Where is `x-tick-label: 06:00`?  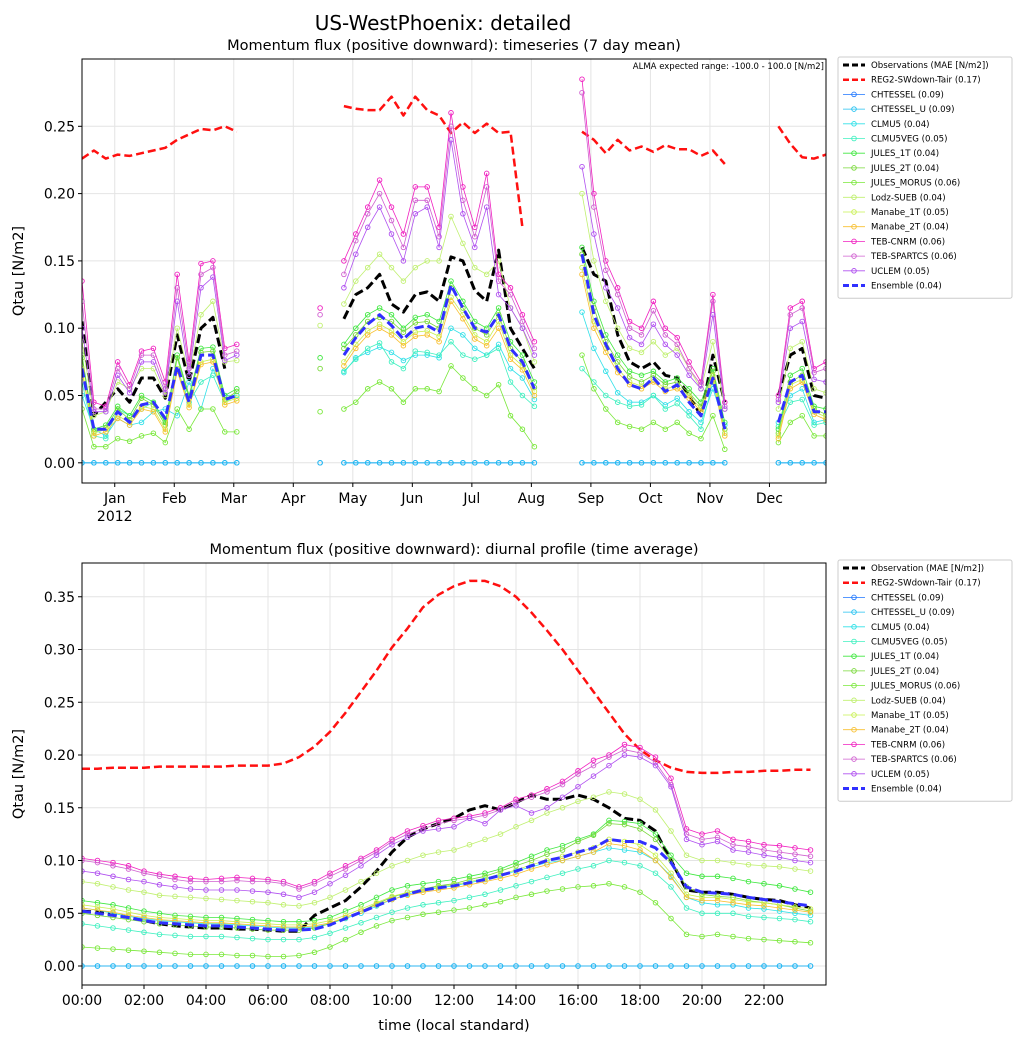
x-tick-label: 06:00 is located at coordinates (268, 1001).